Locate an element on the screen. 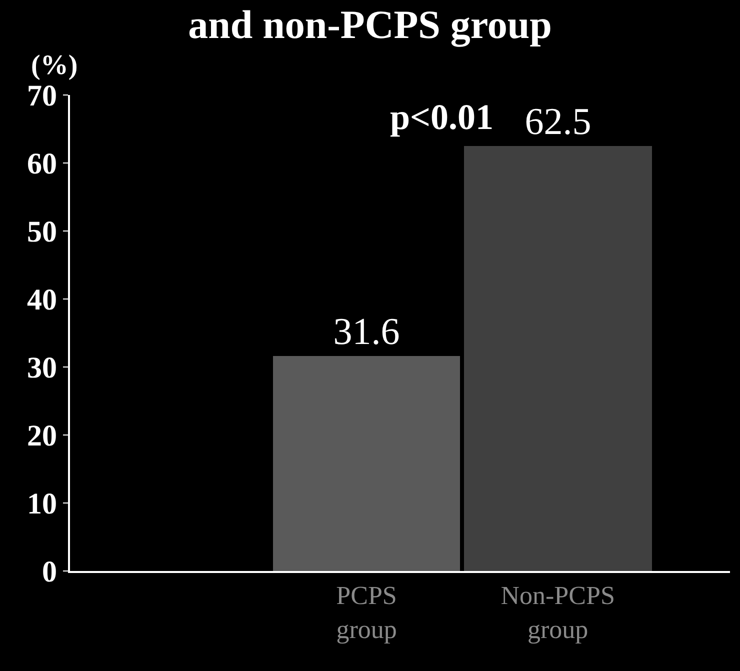 This screenshot has width=740, height=671. x-tick-label: Non-PCPS group is located at coordinates (557, 612).